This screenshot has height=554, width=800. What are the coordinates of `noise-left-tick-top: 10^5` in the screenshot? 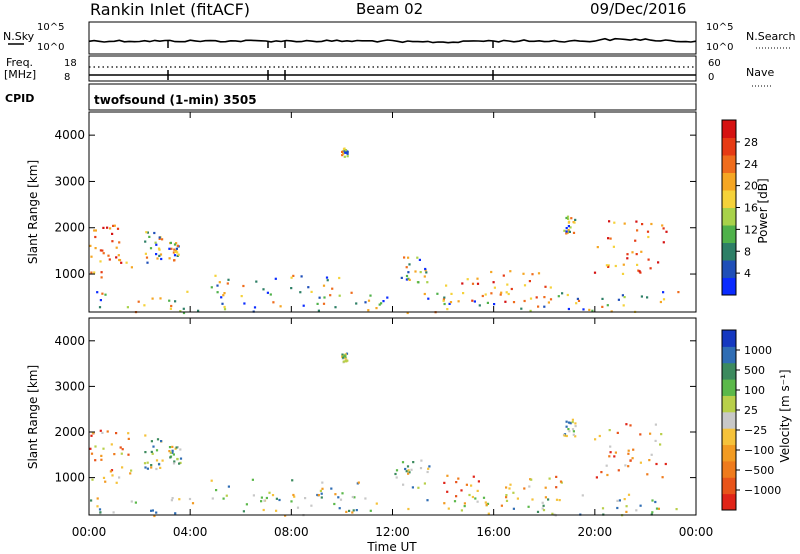 It's located at (50, 27).